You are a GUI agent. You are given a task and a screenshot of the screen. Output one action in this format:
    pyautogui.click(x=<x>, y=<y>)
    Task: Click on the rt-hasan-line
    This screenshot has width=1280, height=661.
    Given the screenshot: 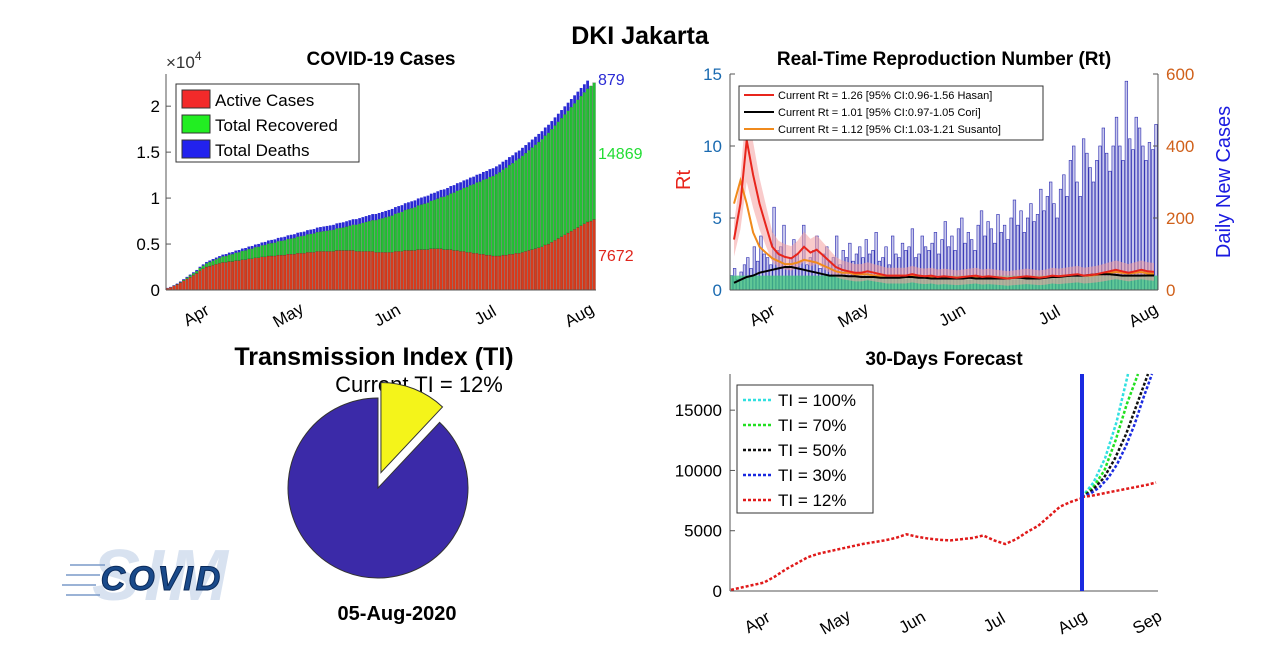 What is the action you would take?
    pyautogui.click(x=944, y=210)
    